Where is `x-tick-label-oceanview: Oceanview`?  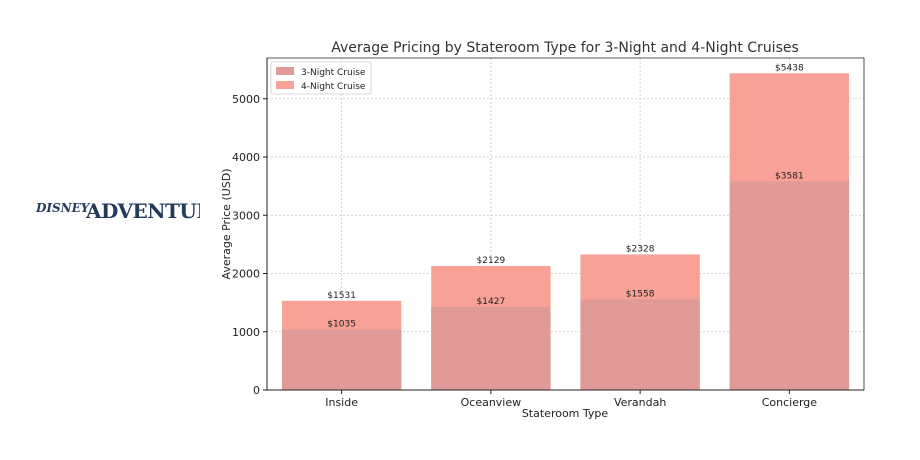 x-tick-label-oceanview: Oceanview is located at coordinates (491, 402).